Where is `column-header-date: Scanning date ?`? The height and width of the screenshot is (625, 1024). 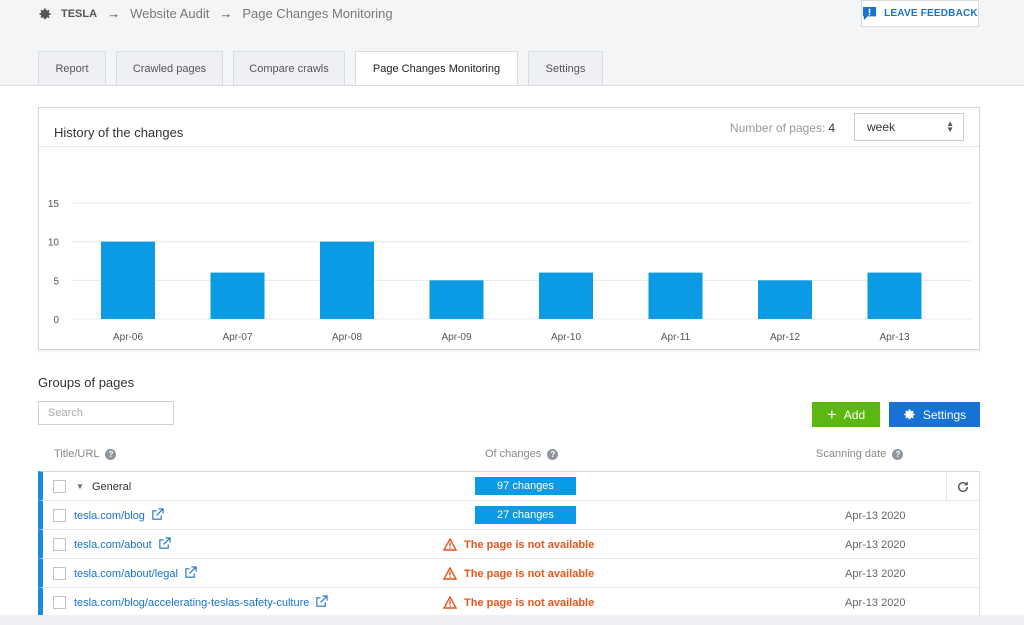
column-header-date: Scanning date ? is located at coordinates (860, 454).